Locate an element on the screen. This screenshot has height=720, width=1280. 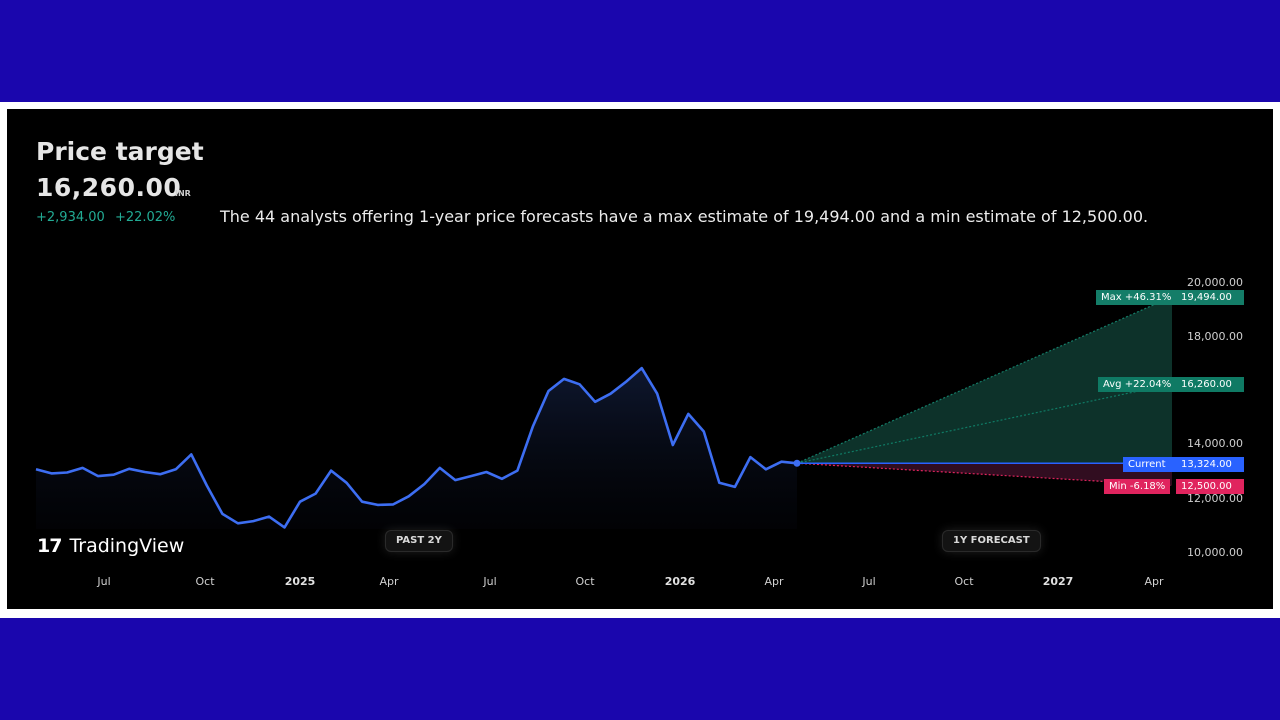
1y-forecast-button: 1Y FORECAST is located at coordinates (991, 541).